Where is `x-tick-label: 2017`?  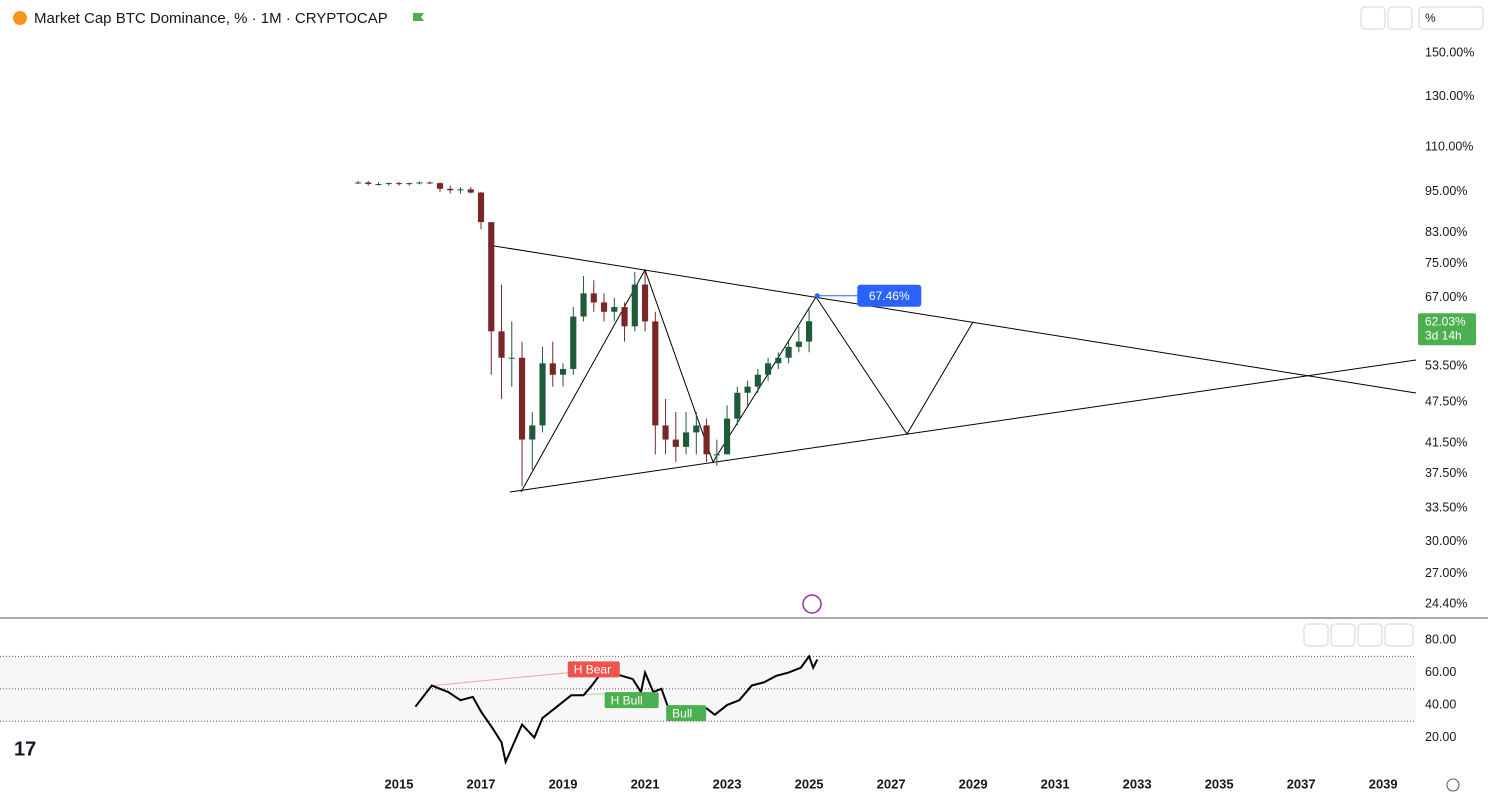 x-tick-label: 2017 is located at coordinates (481, 783).